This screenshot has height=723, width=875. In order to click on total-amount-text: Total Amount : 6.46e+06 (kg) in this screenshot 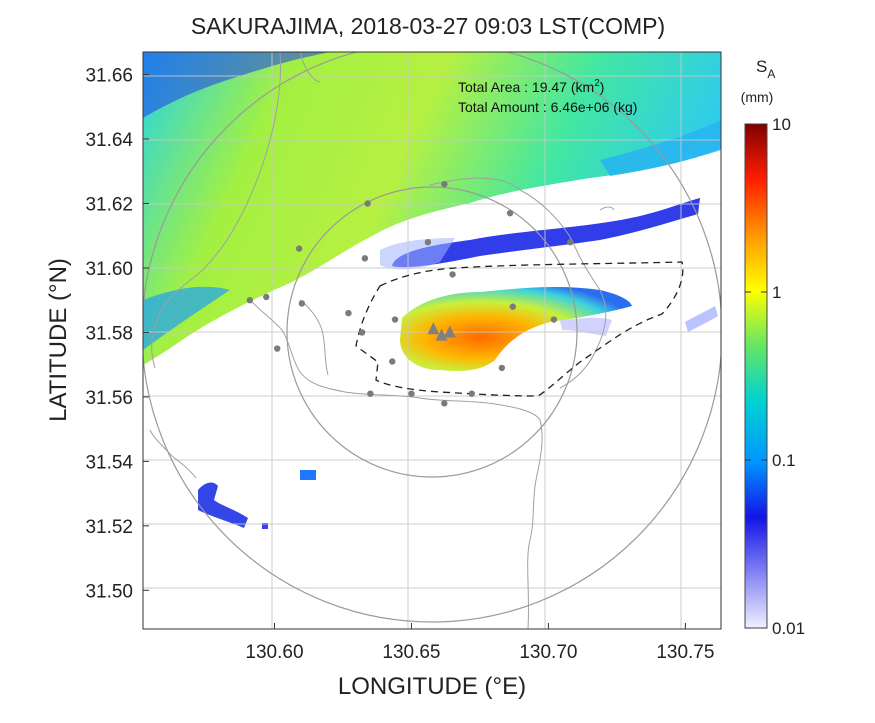, I will do `click(547, 107)`.